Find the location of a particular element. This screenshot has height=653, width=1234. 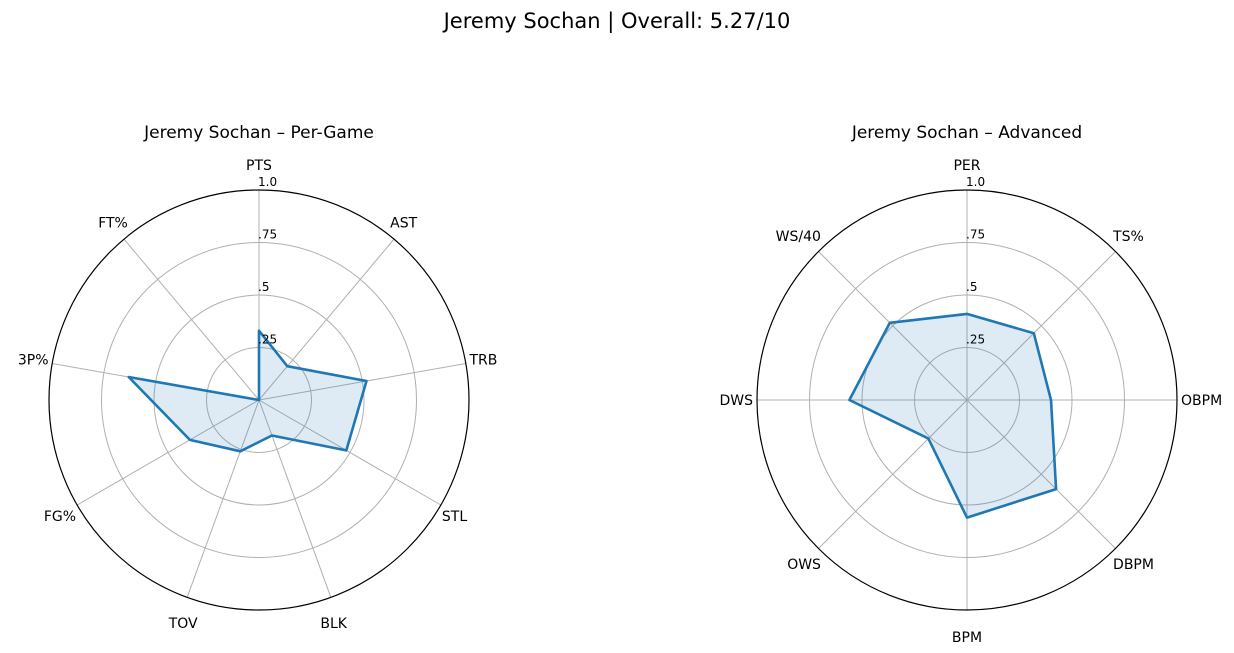

axis-label-ft-: FT% is located at coordinates (113, 223).